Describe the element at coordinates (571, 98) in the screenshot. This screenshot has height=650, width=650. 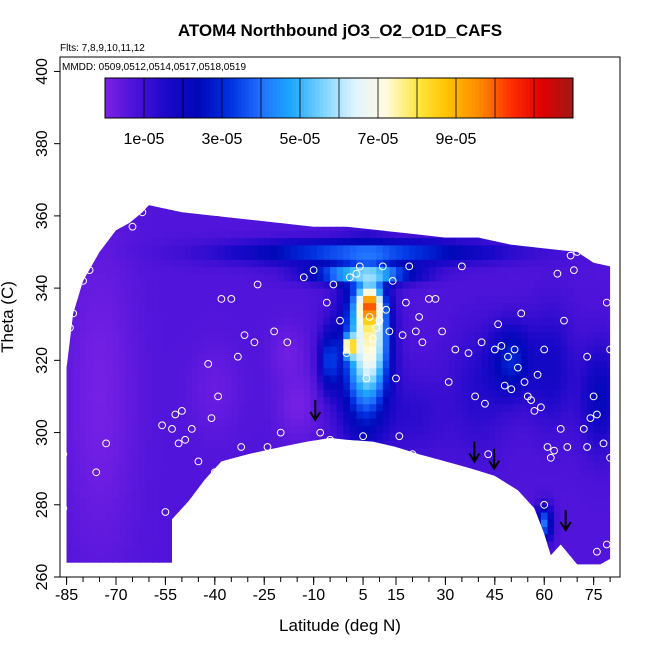
I see `colorbar-swatch` at that location.